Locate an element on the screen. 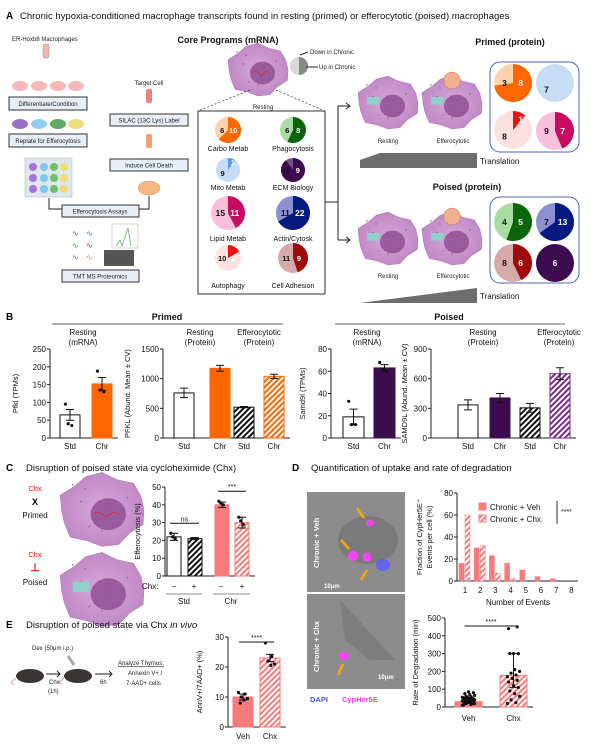 Image resolution: width=600 pixels, height=746 pixels. dapi-label: DAPI is located at coordinates (319, 699).